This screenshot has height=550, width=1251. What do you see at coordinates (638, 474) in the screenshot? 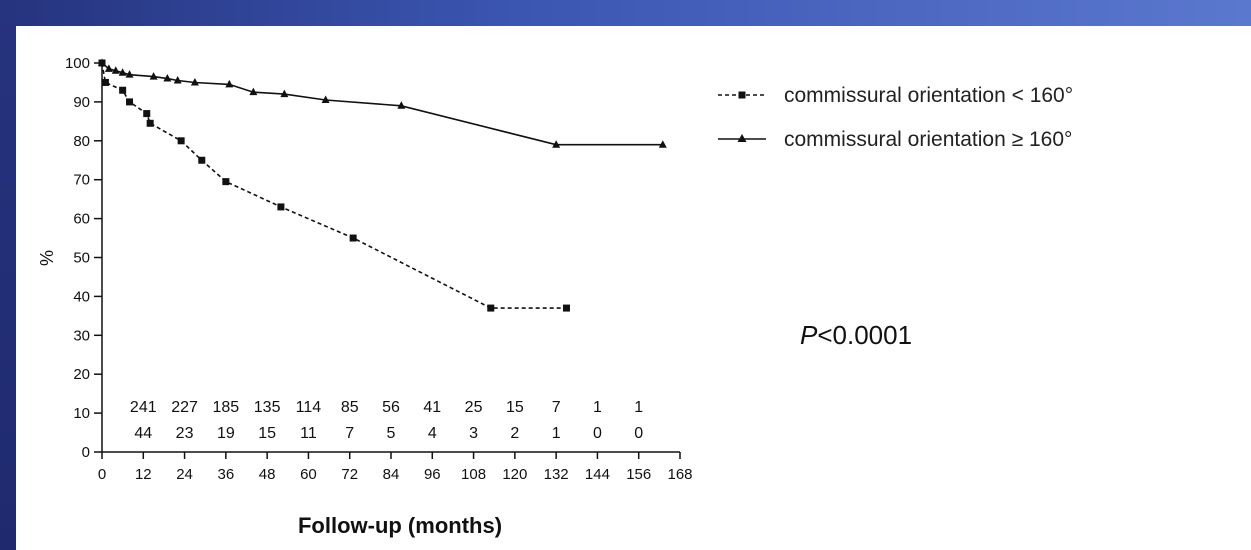
I see `x-tick-label: 156` at bounding box center [638, 474].